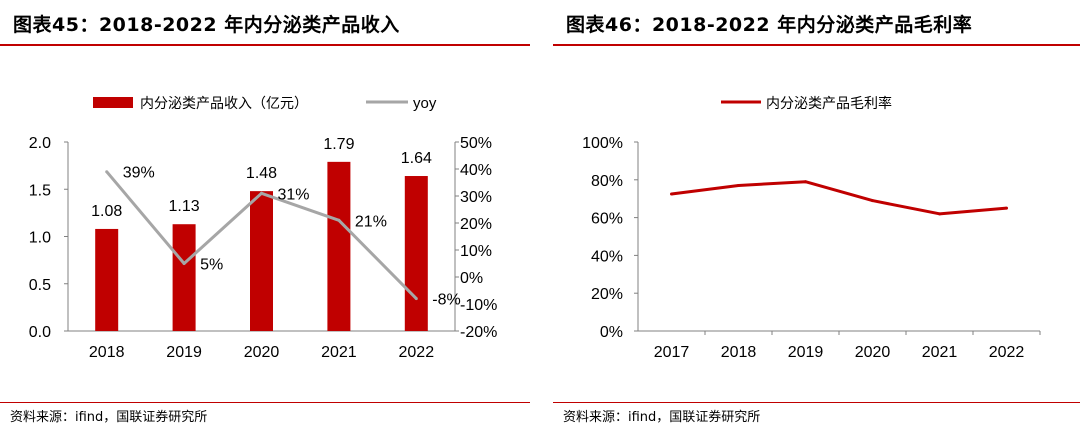 The image size is (1080, 425). What do you see at coordinates (40, 190) in the screenshot?
I see `y-left-tick-label: 1.5` at bounding box center [40, 190].